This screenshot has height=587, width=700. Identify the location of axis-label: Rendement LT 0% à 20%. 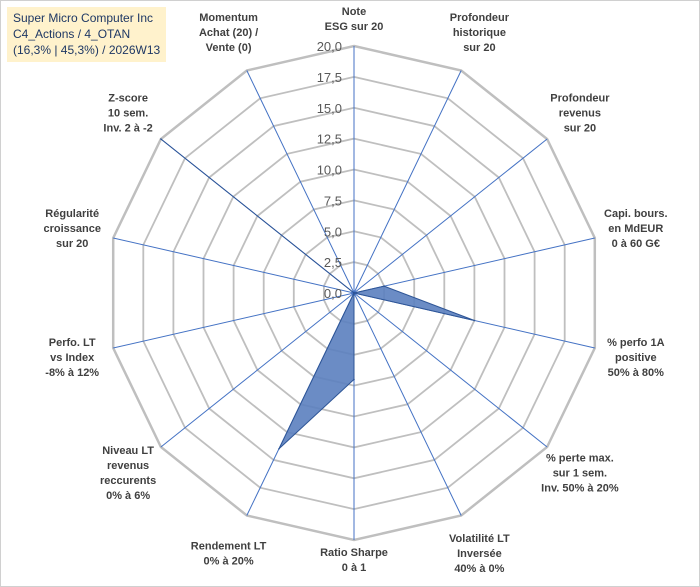
(229, 553).